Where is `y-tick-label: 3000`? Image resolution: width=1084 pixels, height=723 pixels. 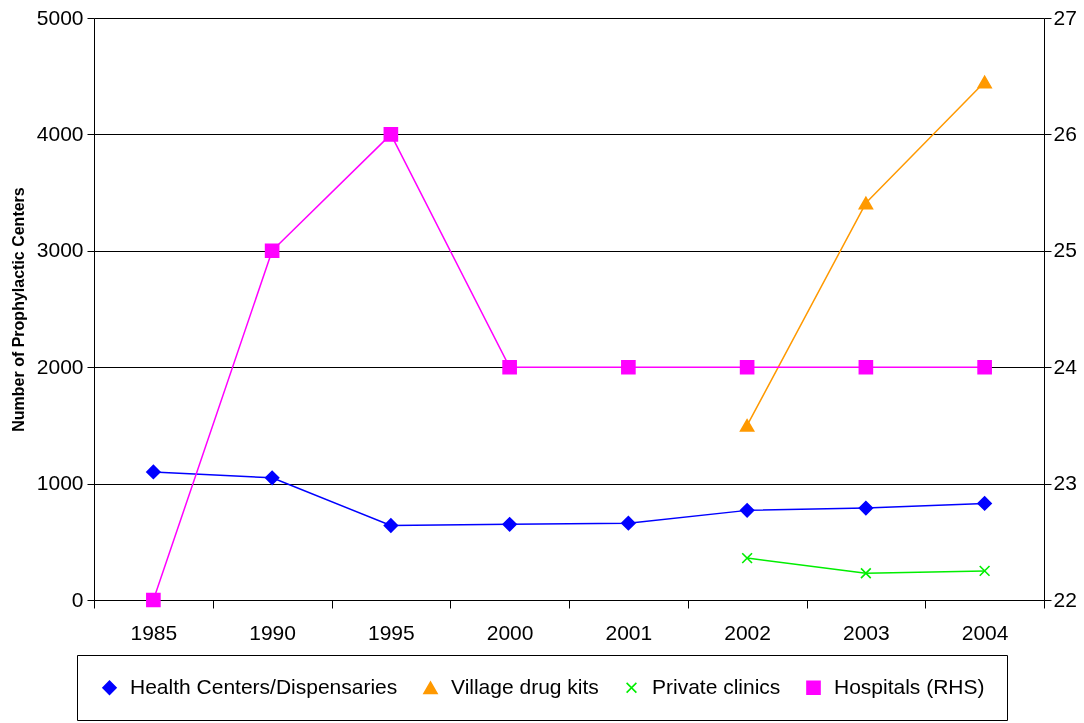 y-tick-label: 3000 is located at coordinates (60, 250).